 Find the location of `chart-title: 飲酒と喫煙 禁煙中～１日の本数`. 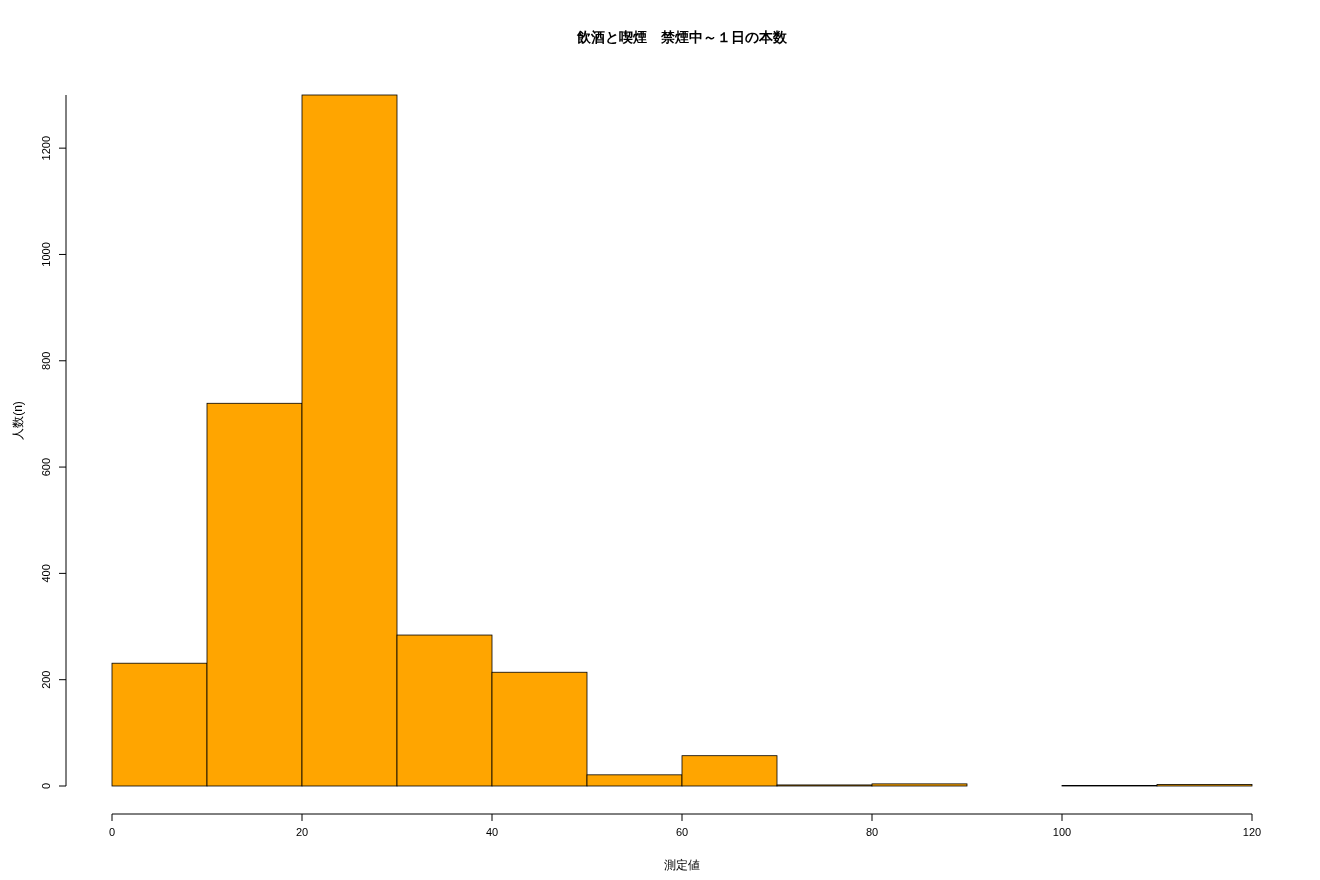

chart-title: 飲酒と喫煙 禁煙中～１日の本数 is located at coordinates (682, 37).